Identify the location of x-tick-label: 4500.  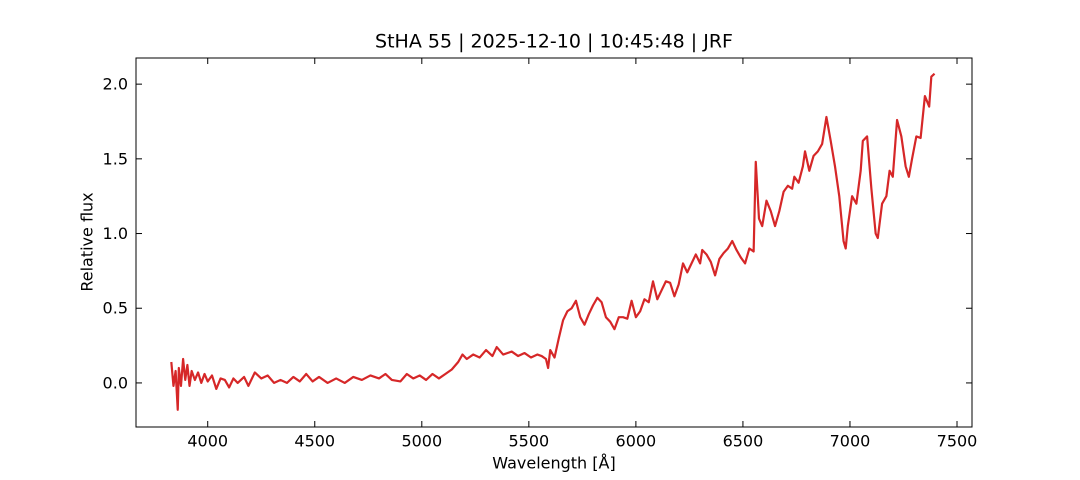
(314, 441).